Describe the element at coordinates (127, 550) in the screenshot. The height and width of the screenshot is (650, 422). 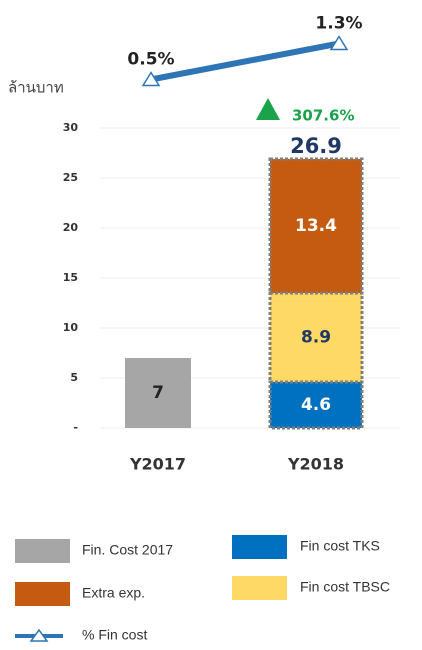
I see `legend-label: Fin. Cost 2017` at that location.